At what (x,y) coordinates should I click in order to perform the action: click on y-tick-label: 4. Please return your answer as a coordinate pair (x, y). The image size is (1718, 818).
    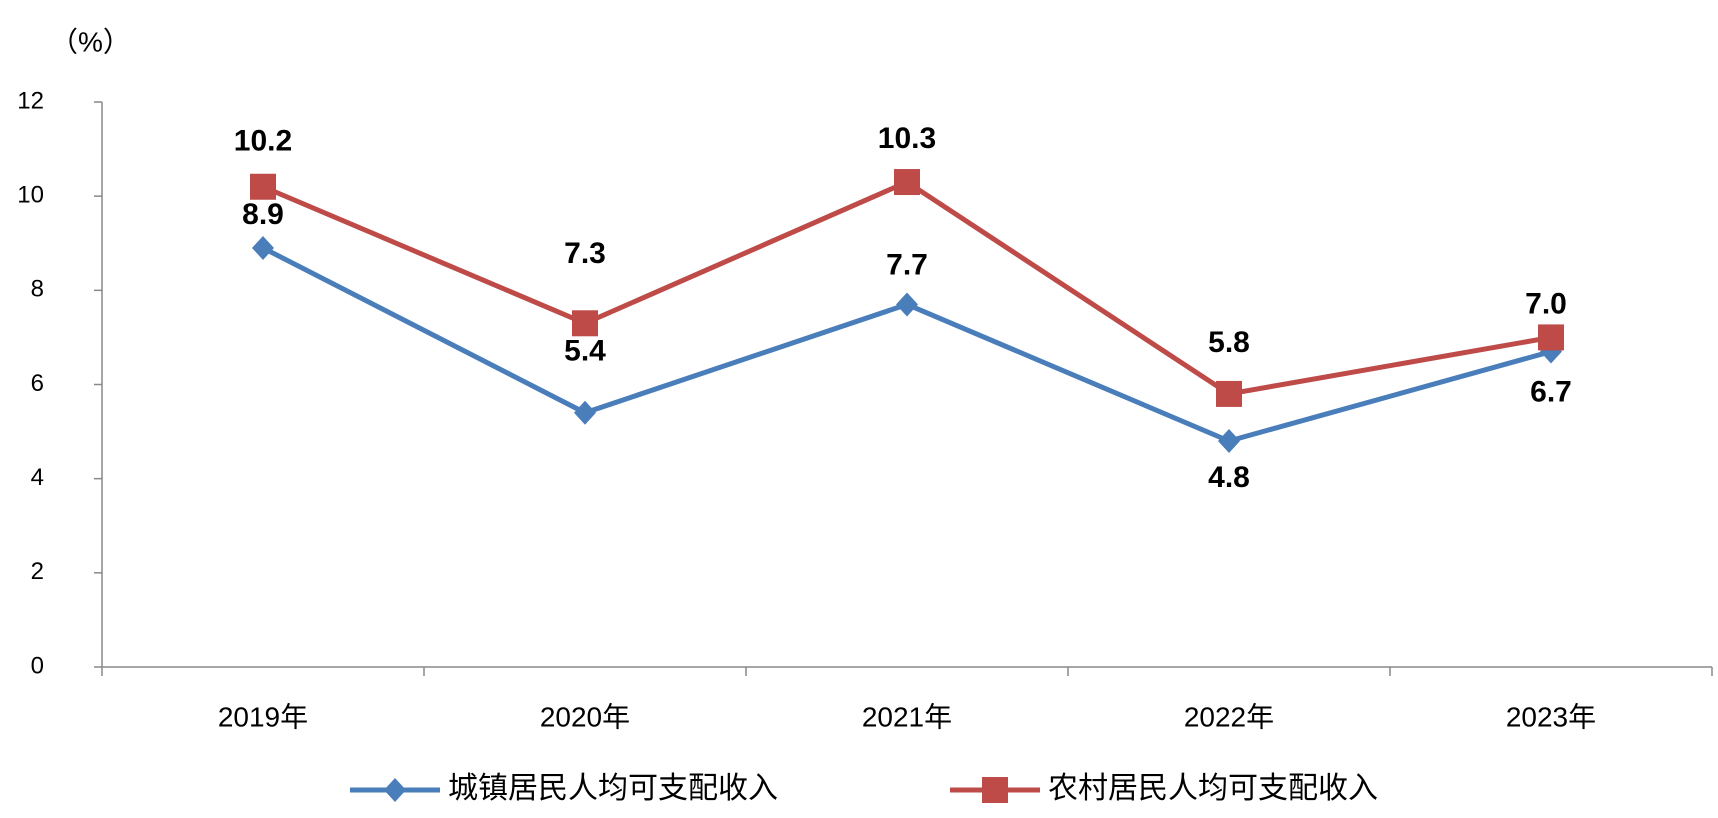
    Looking at the image, I should click on (37, 477).